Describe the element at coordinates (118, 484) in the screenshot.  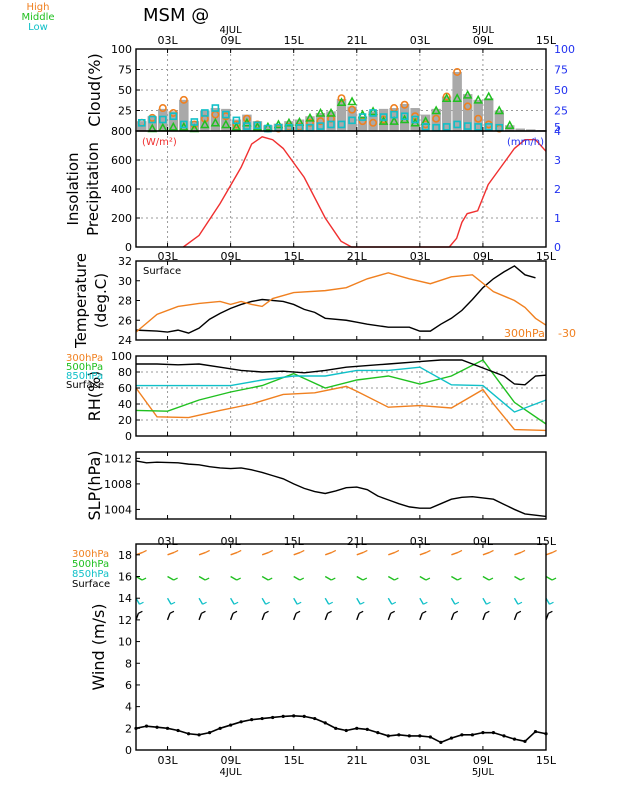
I see `ytick-label-4-1: 1008` at that location.